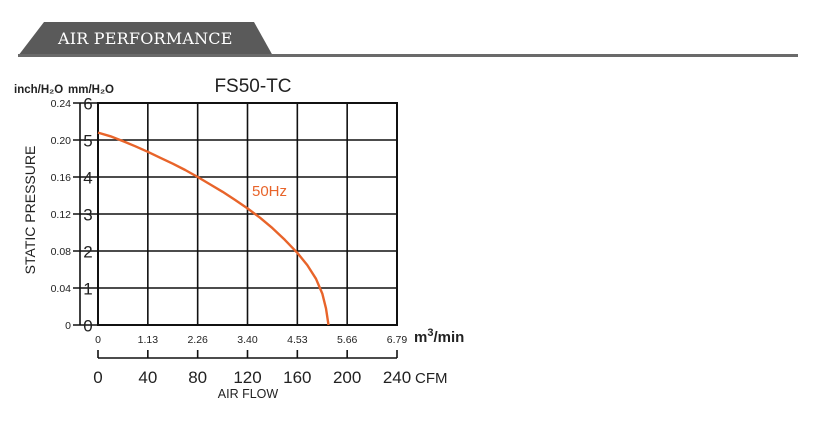 The height and width of the screenshot is (437, 817). I want to click on y-tick-label-secondary: 0.16, so click(61, 178).